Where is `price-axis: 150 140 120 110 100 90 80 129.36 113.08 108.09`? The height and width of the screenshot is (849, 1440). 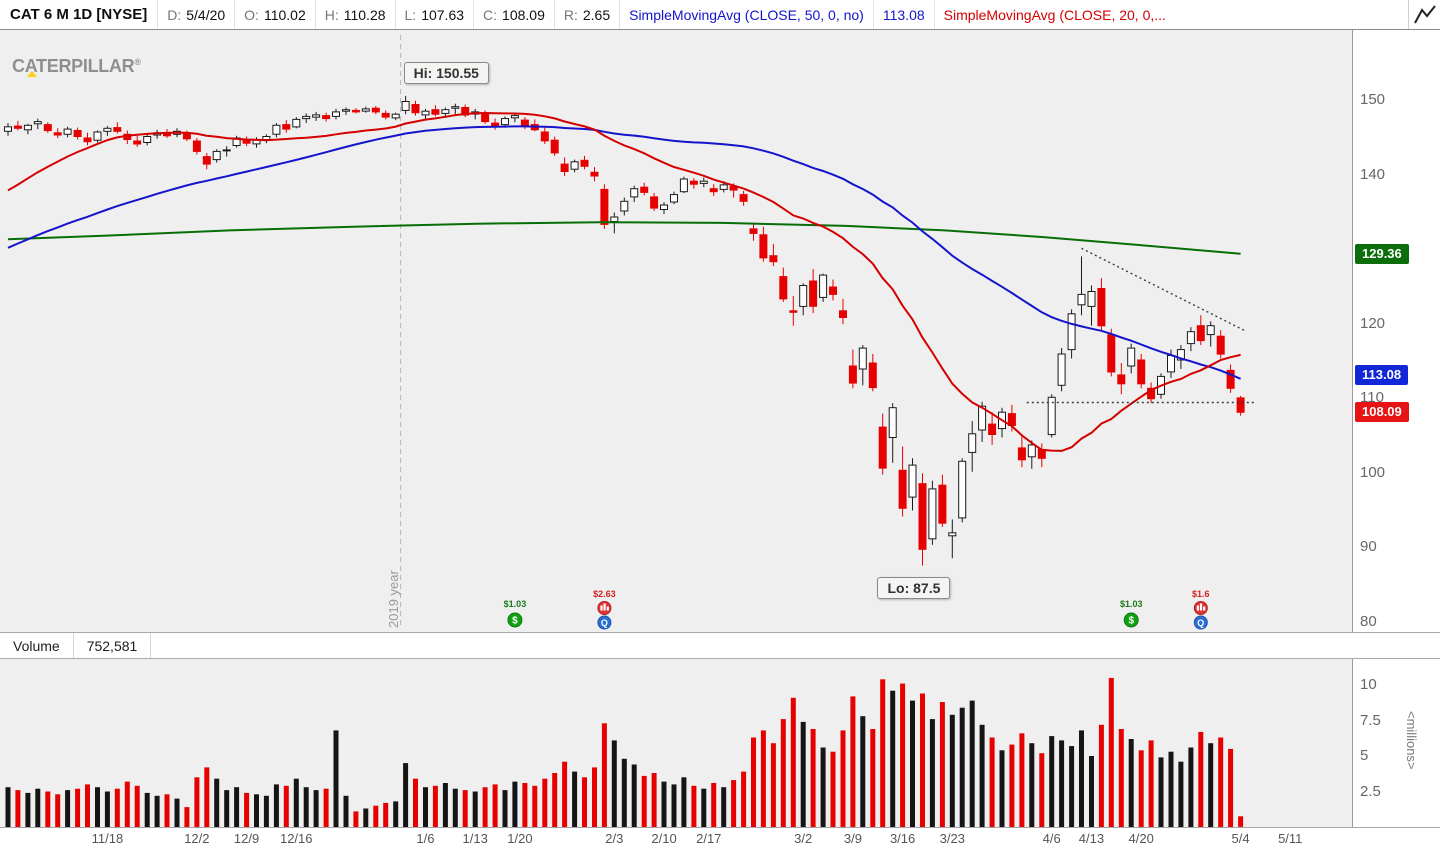 price-axis: 150 140 120 110 100 90 80 129.36 113.08 108.09 is located at coordinates (1396, 331).